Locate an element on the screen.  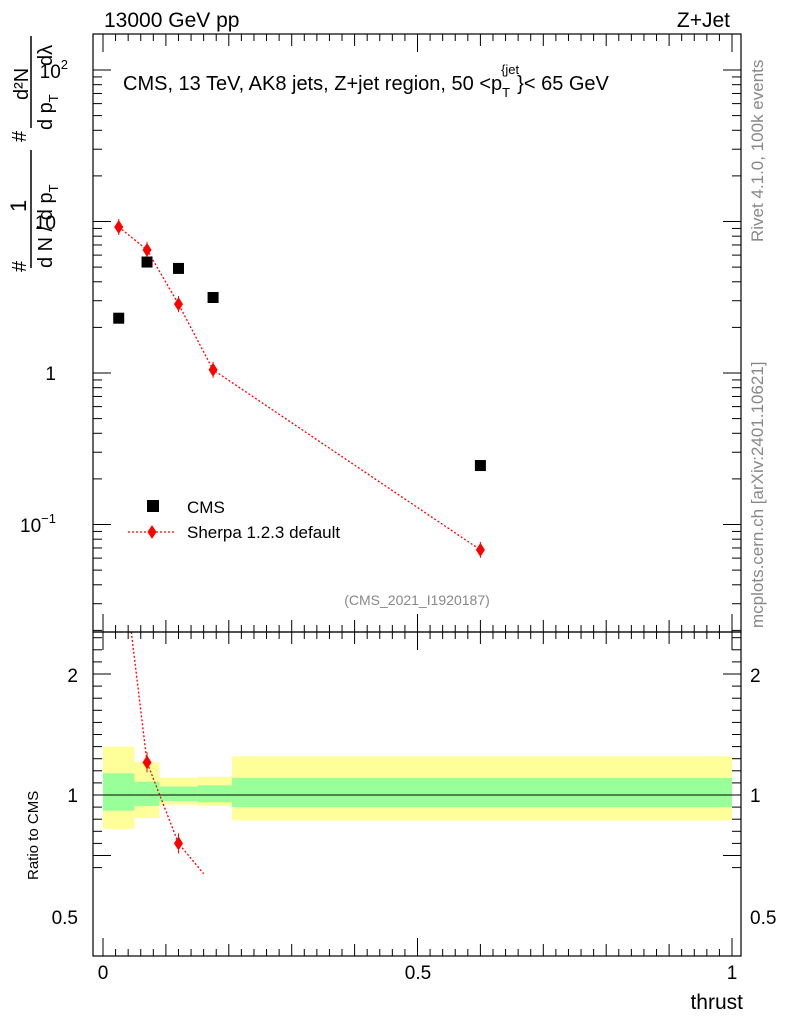
xtick-label-0: 0 is located at coordinates (103, 973).